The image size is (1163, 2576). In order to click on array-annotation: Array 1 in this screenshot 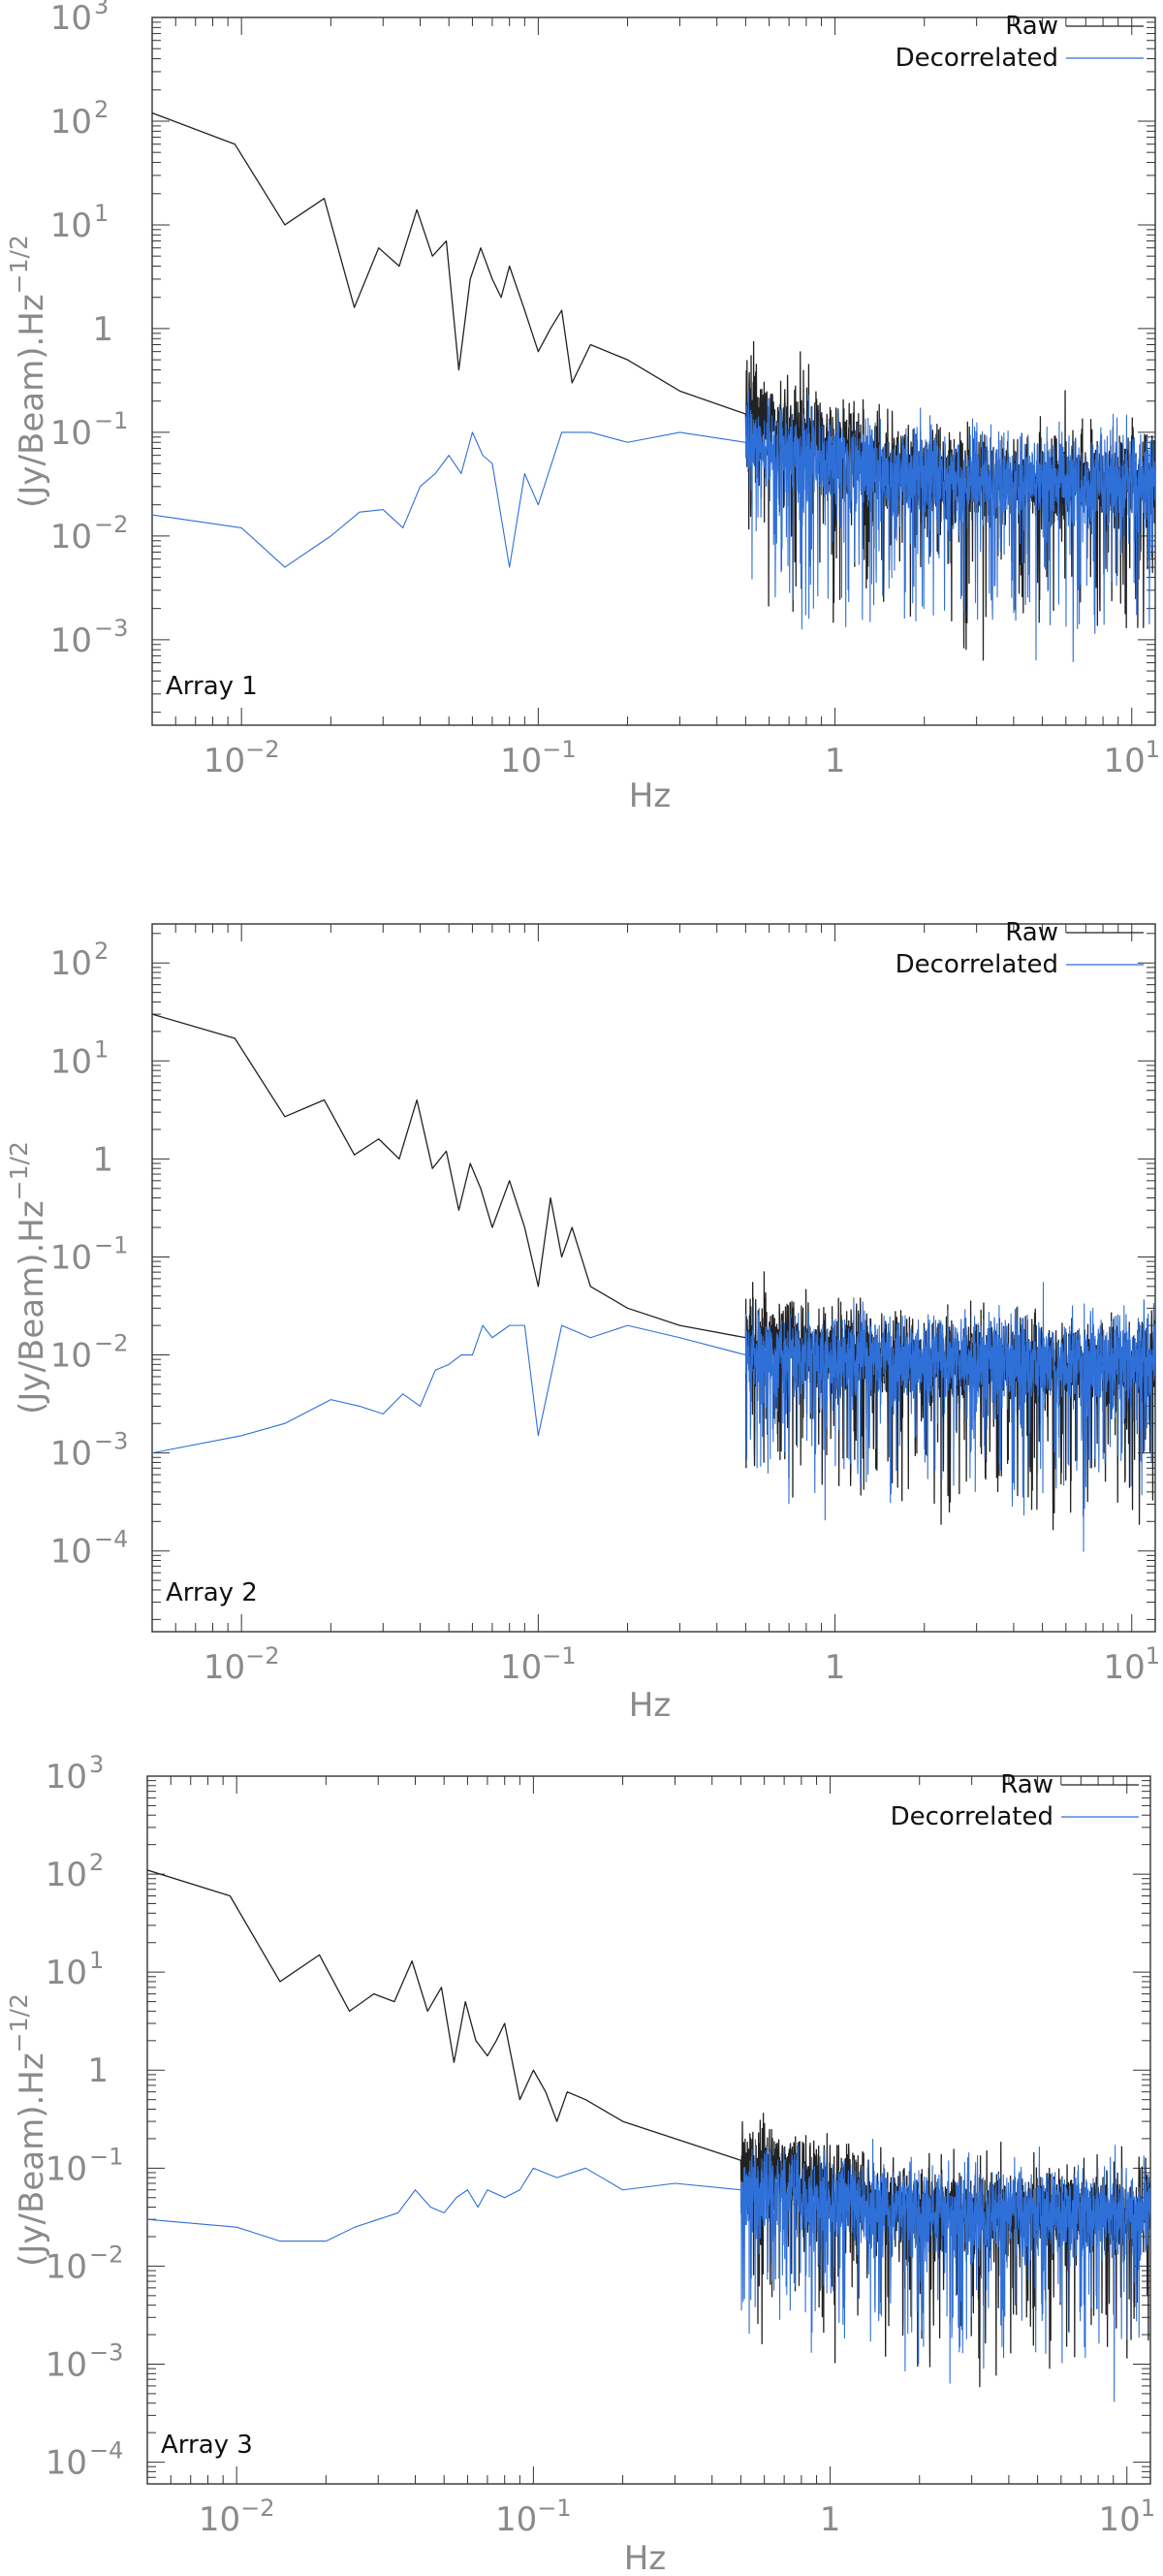, I will do `click(212, 686)`.